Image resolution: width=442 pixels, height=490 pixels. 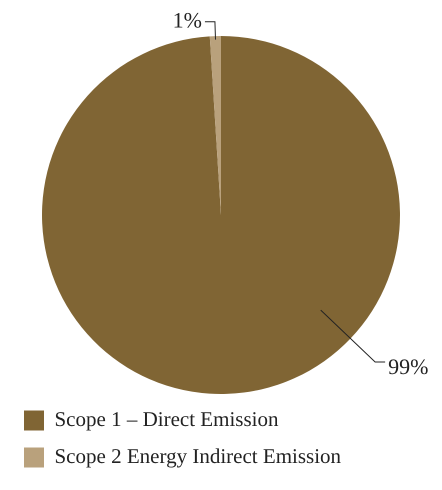 What do you see at coordinates (408, 366) in the screenshot?
I see `data-label: 99%` at bounding box center [408, 366].